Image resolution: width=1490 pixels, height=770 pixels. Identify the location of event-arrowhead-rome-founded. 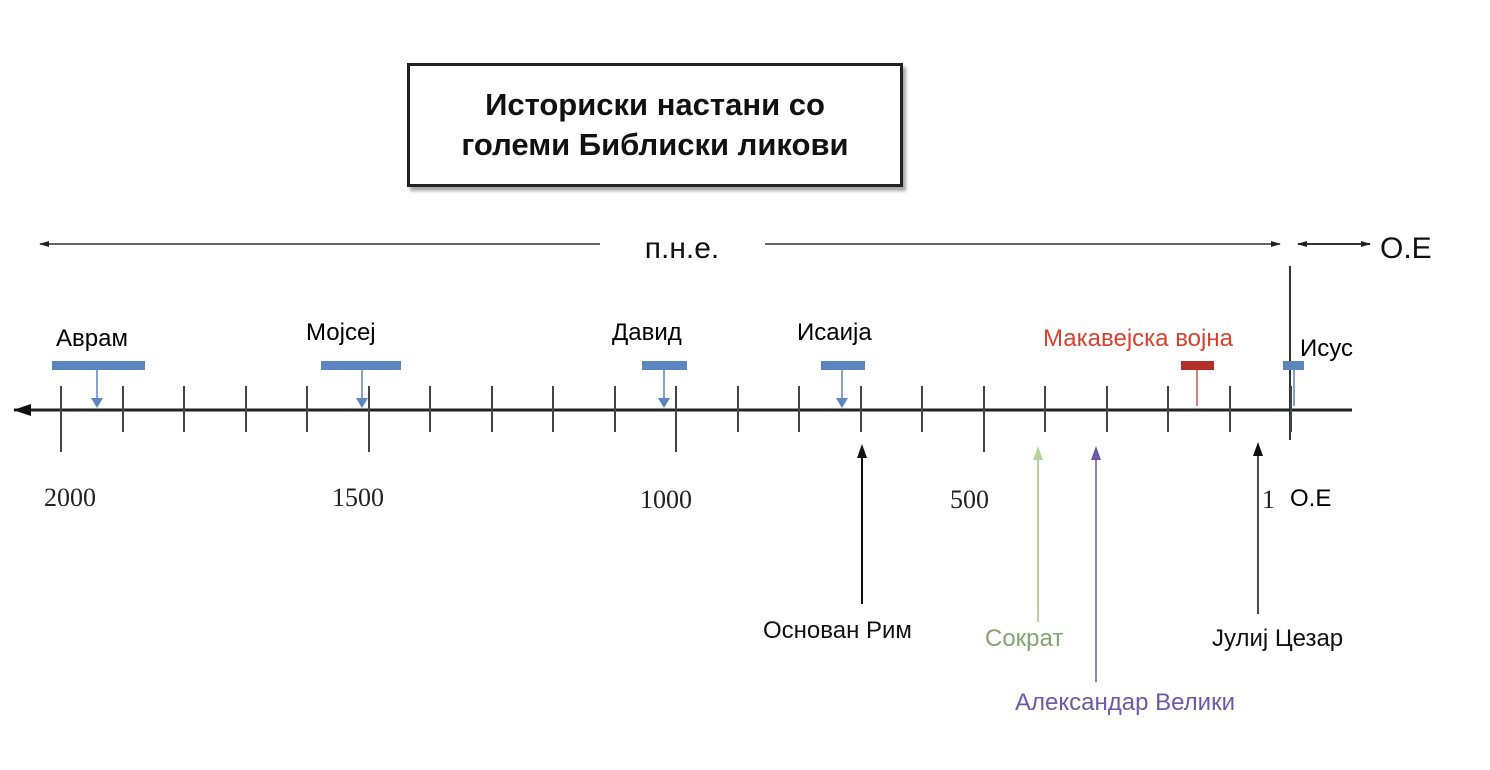
(862, 451).